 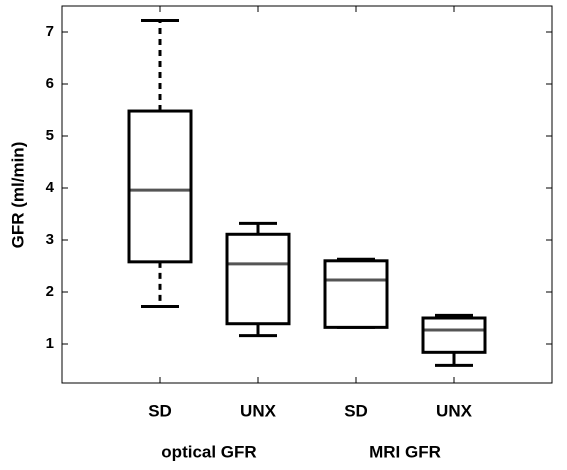 What do you see at coordinates (50, 135) in the screenshot?
I see `y-tick-label: 5` at bounding box center [50, 135].